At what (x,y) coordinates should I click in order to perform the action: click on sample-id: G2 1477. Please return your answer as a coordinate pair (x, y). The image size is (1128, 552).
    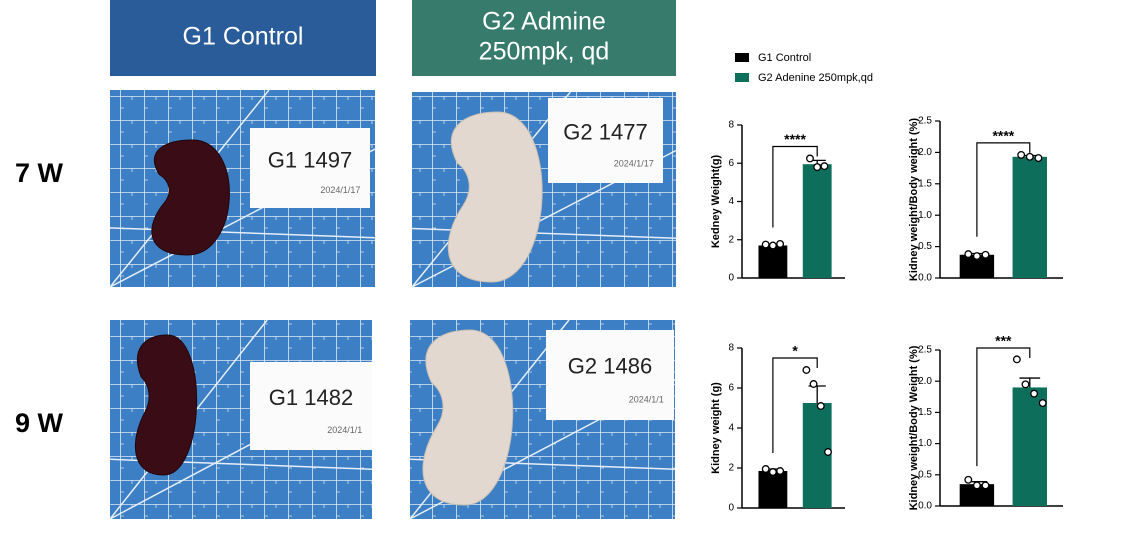
    Looking at the image, I should click on (605, 132).